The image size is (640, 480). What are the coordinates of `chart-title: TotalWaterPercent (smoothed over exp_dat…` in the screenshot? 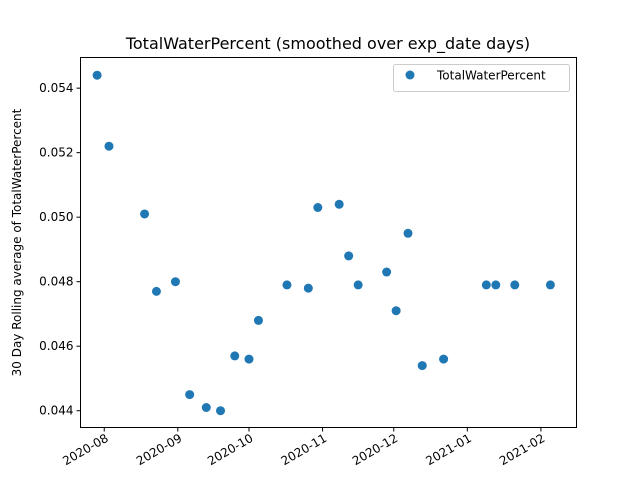 It's located at (327, 44).